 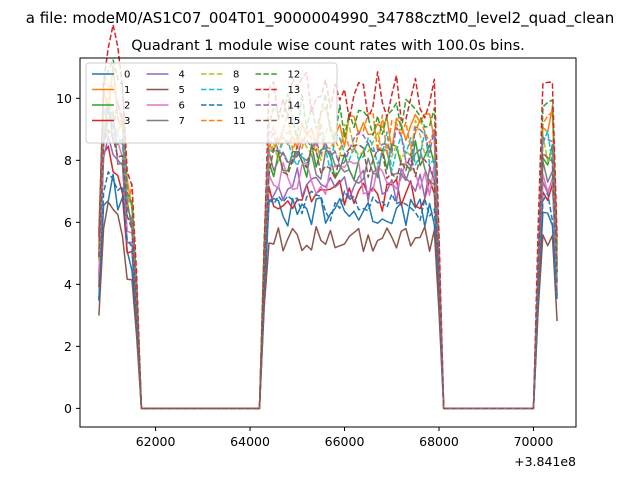 What do you see at coordinates (236, 75) in the screenshot?
I see `legend-label-8: 8` at bounding box center [236, 75].